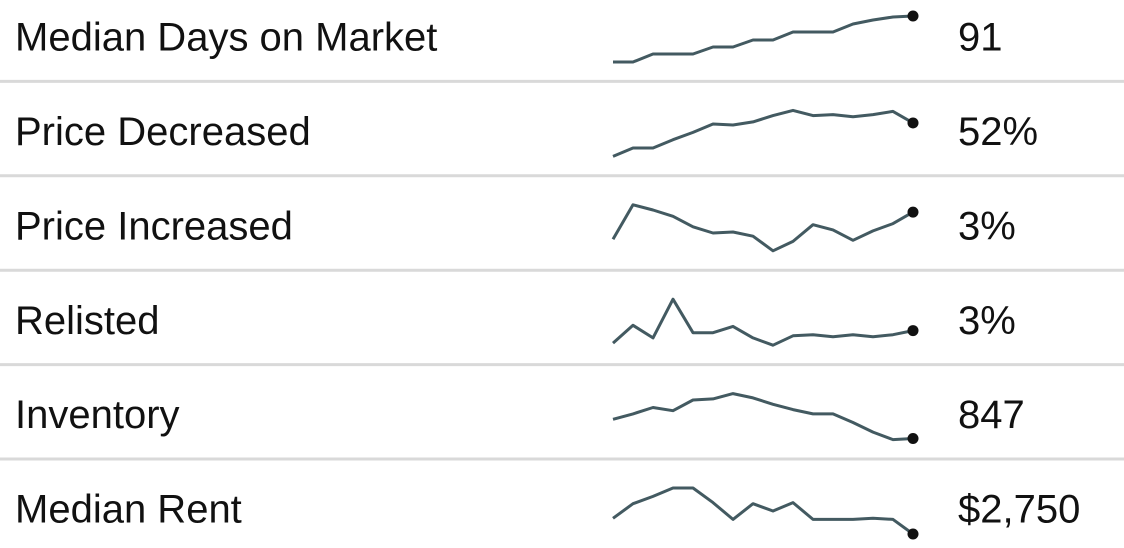 The height and width of the screenshot is (548, 1124). I want to click on row-label: Relisted, so click(87, 321).